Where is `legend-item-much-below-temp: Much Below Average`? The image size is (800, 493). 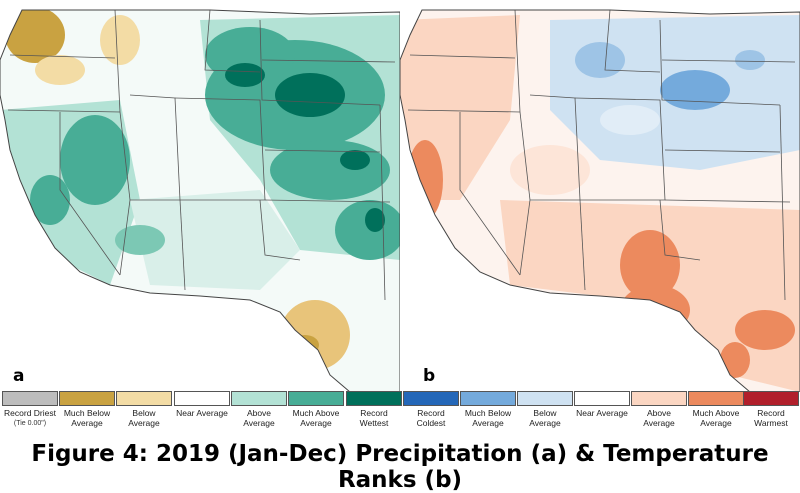 legend-item-much-below-temp: Much Below Average is located at coordinates (488, 409).